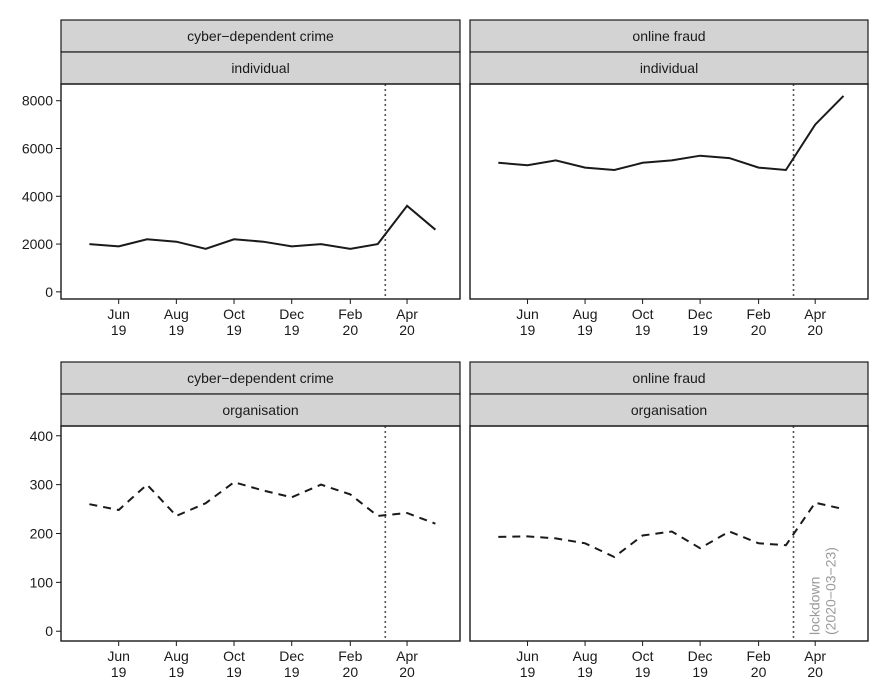  I want to click on y-tick-label: 200, so click(42, 534).